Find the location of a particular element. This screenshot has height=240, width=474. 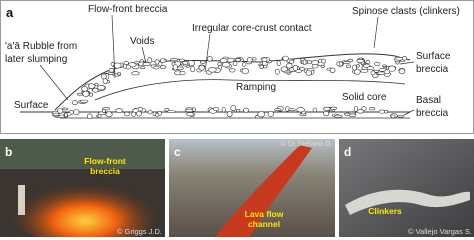

photo-label: Clinkers is located at coordinates (385, 211).